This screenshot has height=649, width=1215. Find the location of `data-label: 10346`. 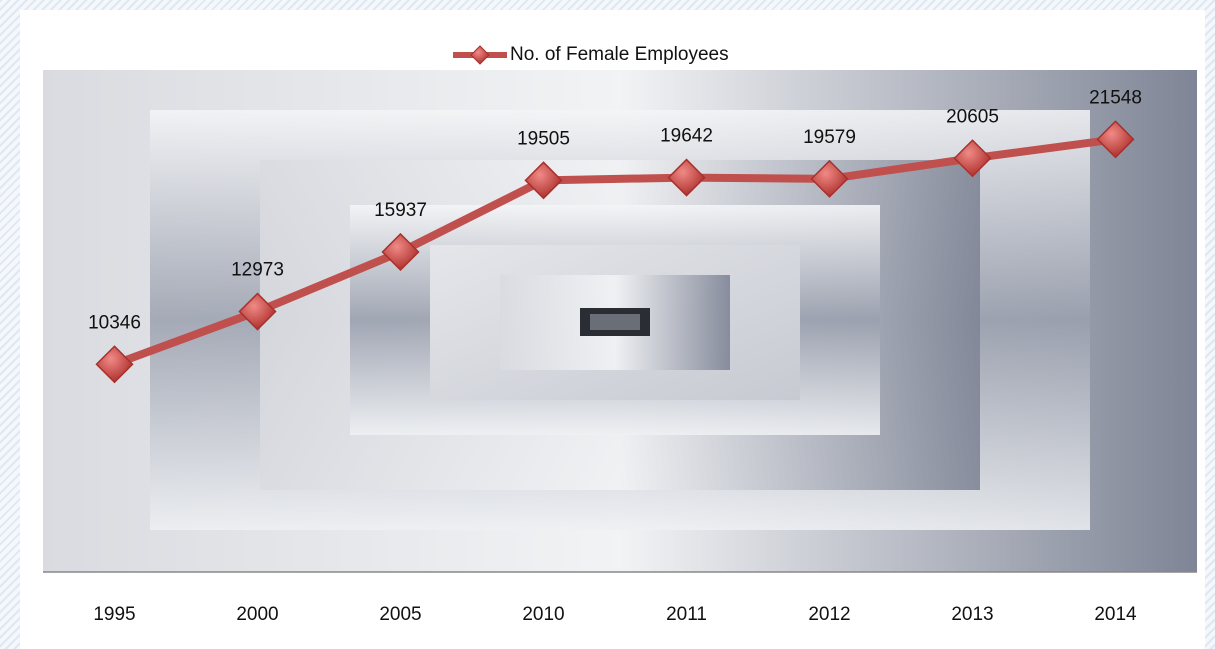

data-label: 10346 is located at coordinates (114, 322).